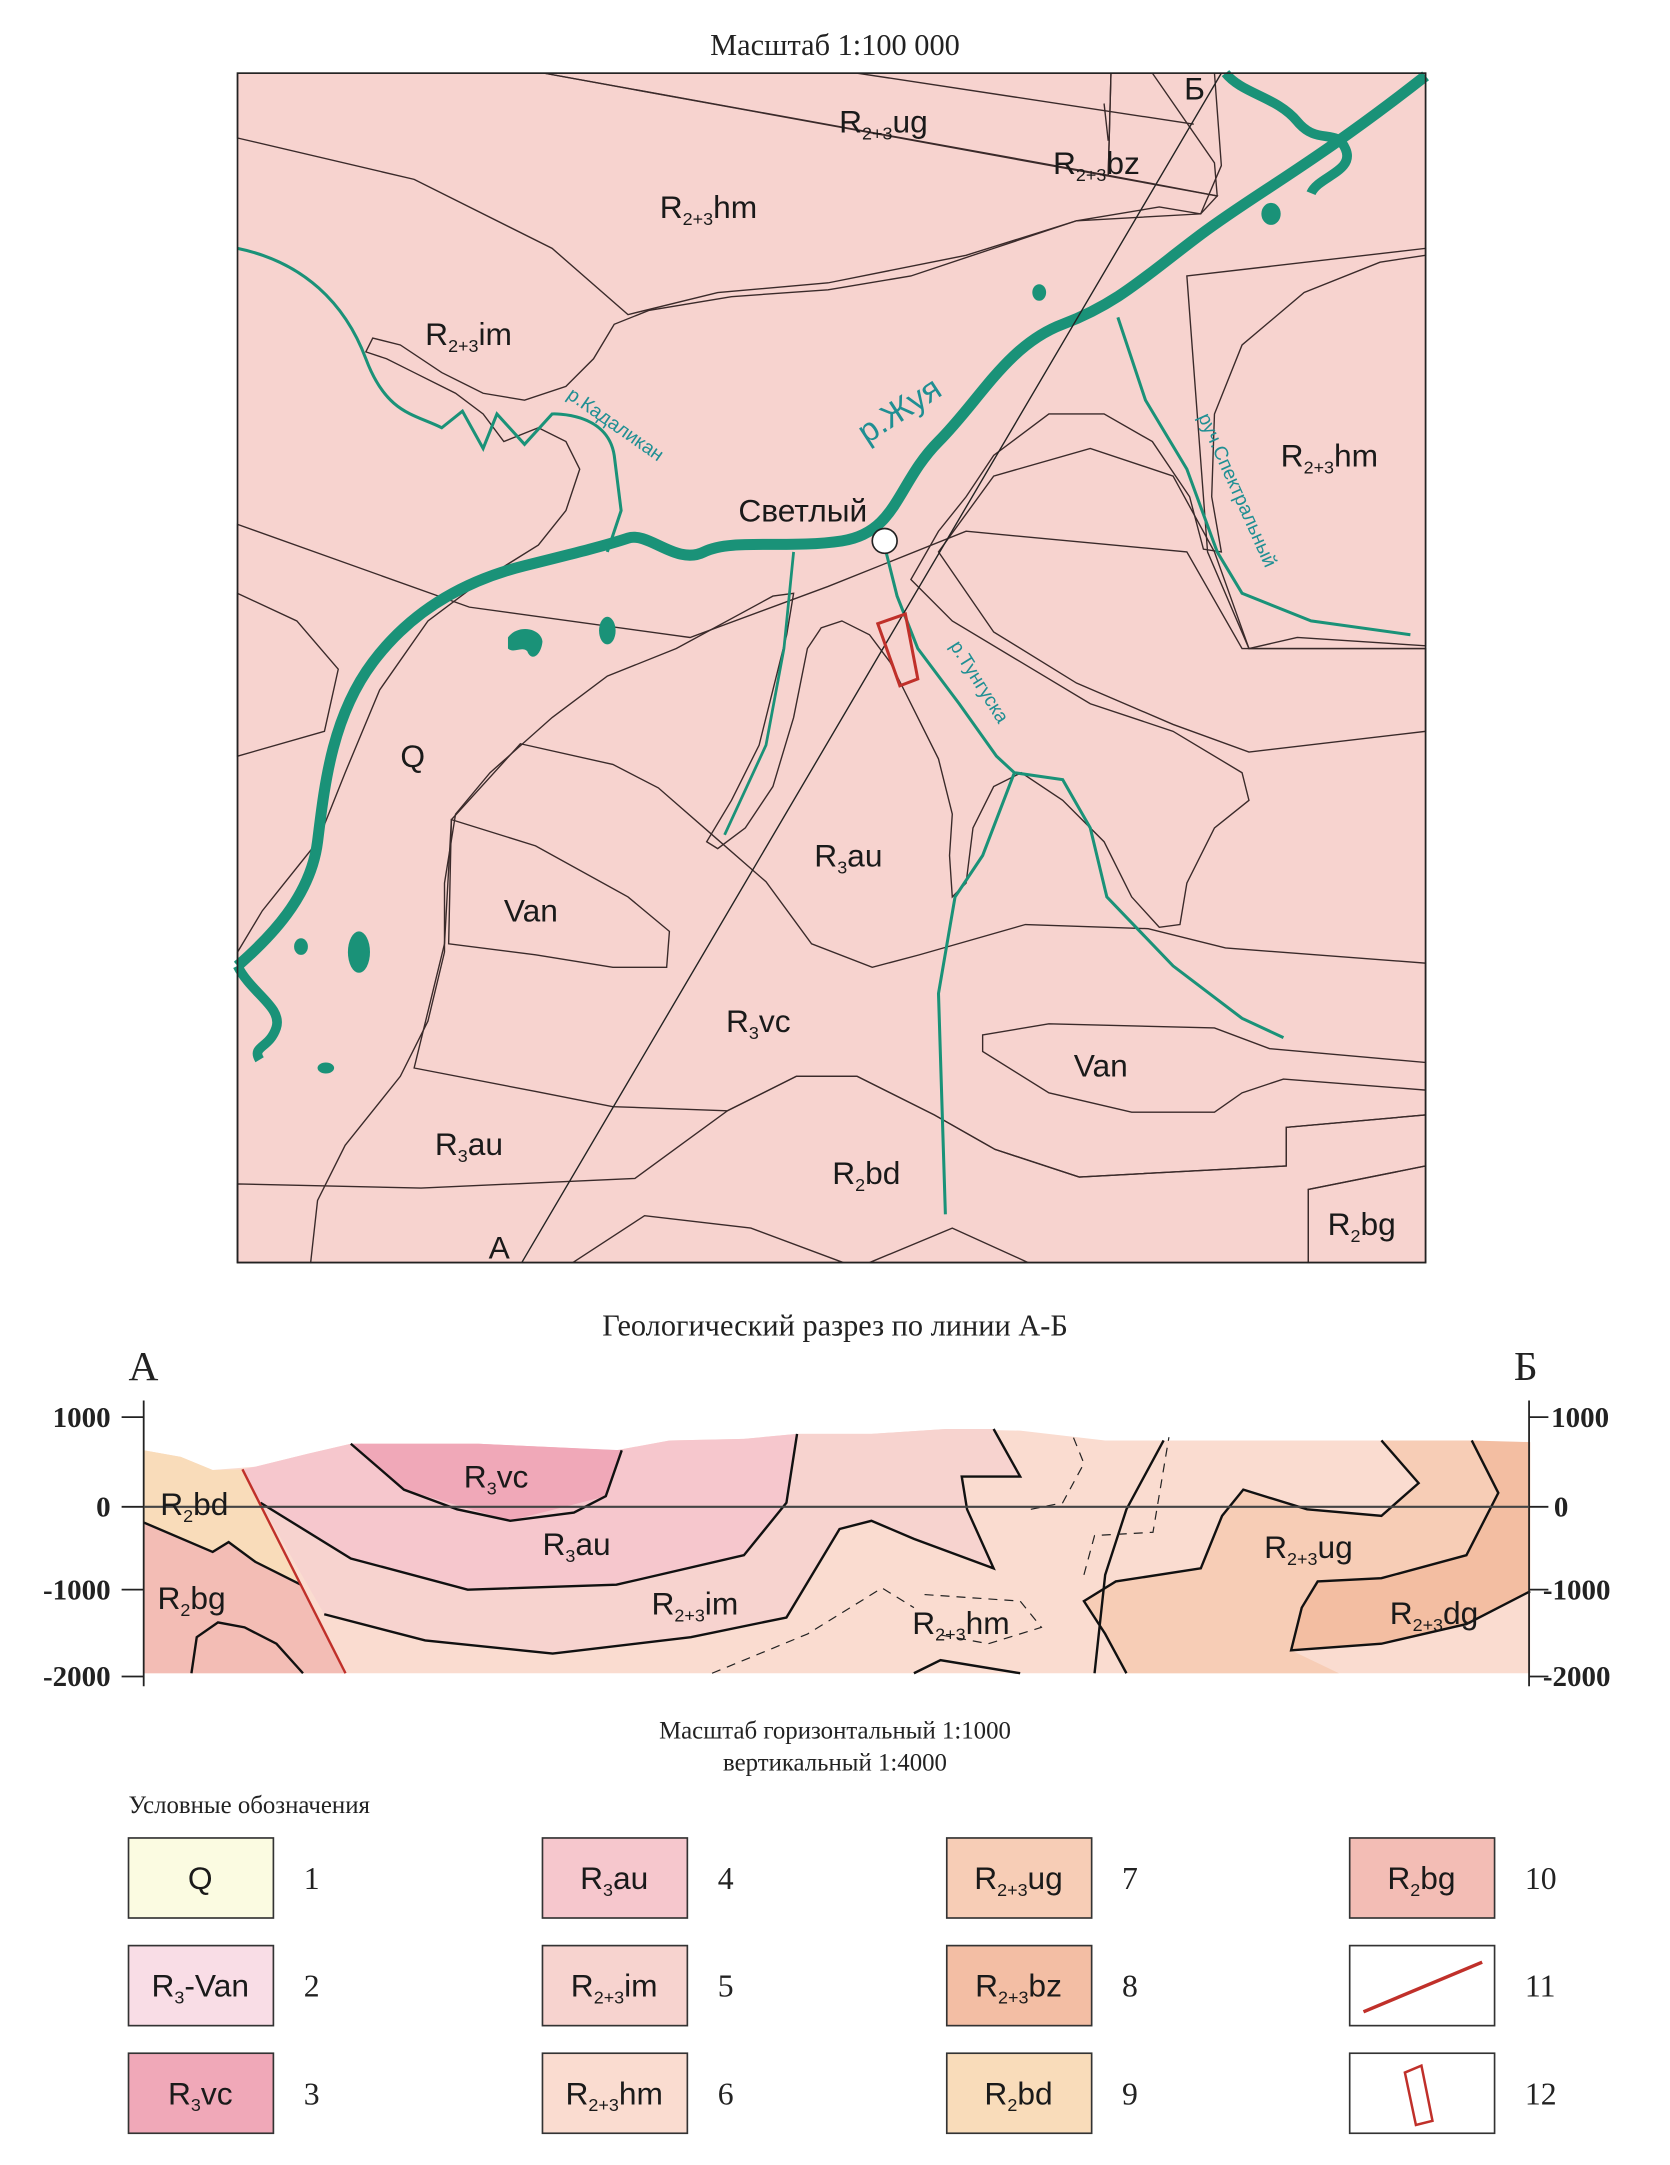 This screenshot has height=2165, width=1670. What do you see at coordinates (694, 1605) in the screenshot?
I see `section-label-im: R2+3im` at bounding box center [694, 1605].